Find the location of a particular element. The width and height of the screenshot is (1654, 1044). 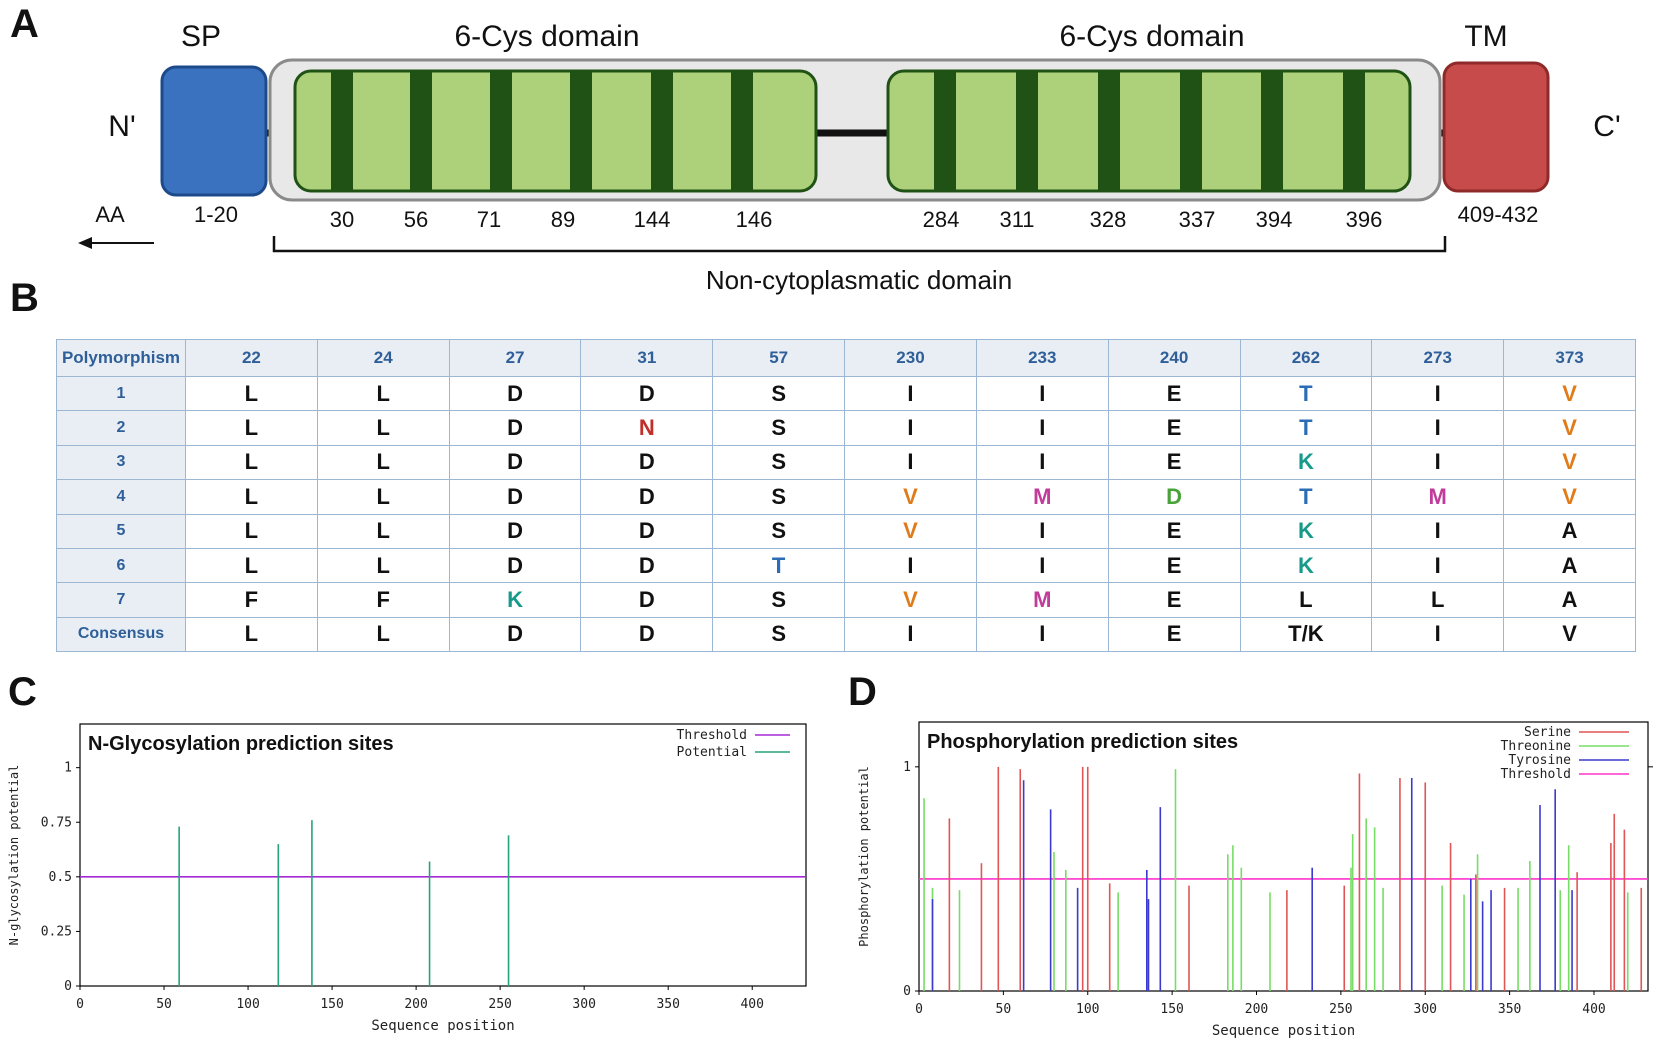

cys-position: 30 is located at coordinates (342, 219).